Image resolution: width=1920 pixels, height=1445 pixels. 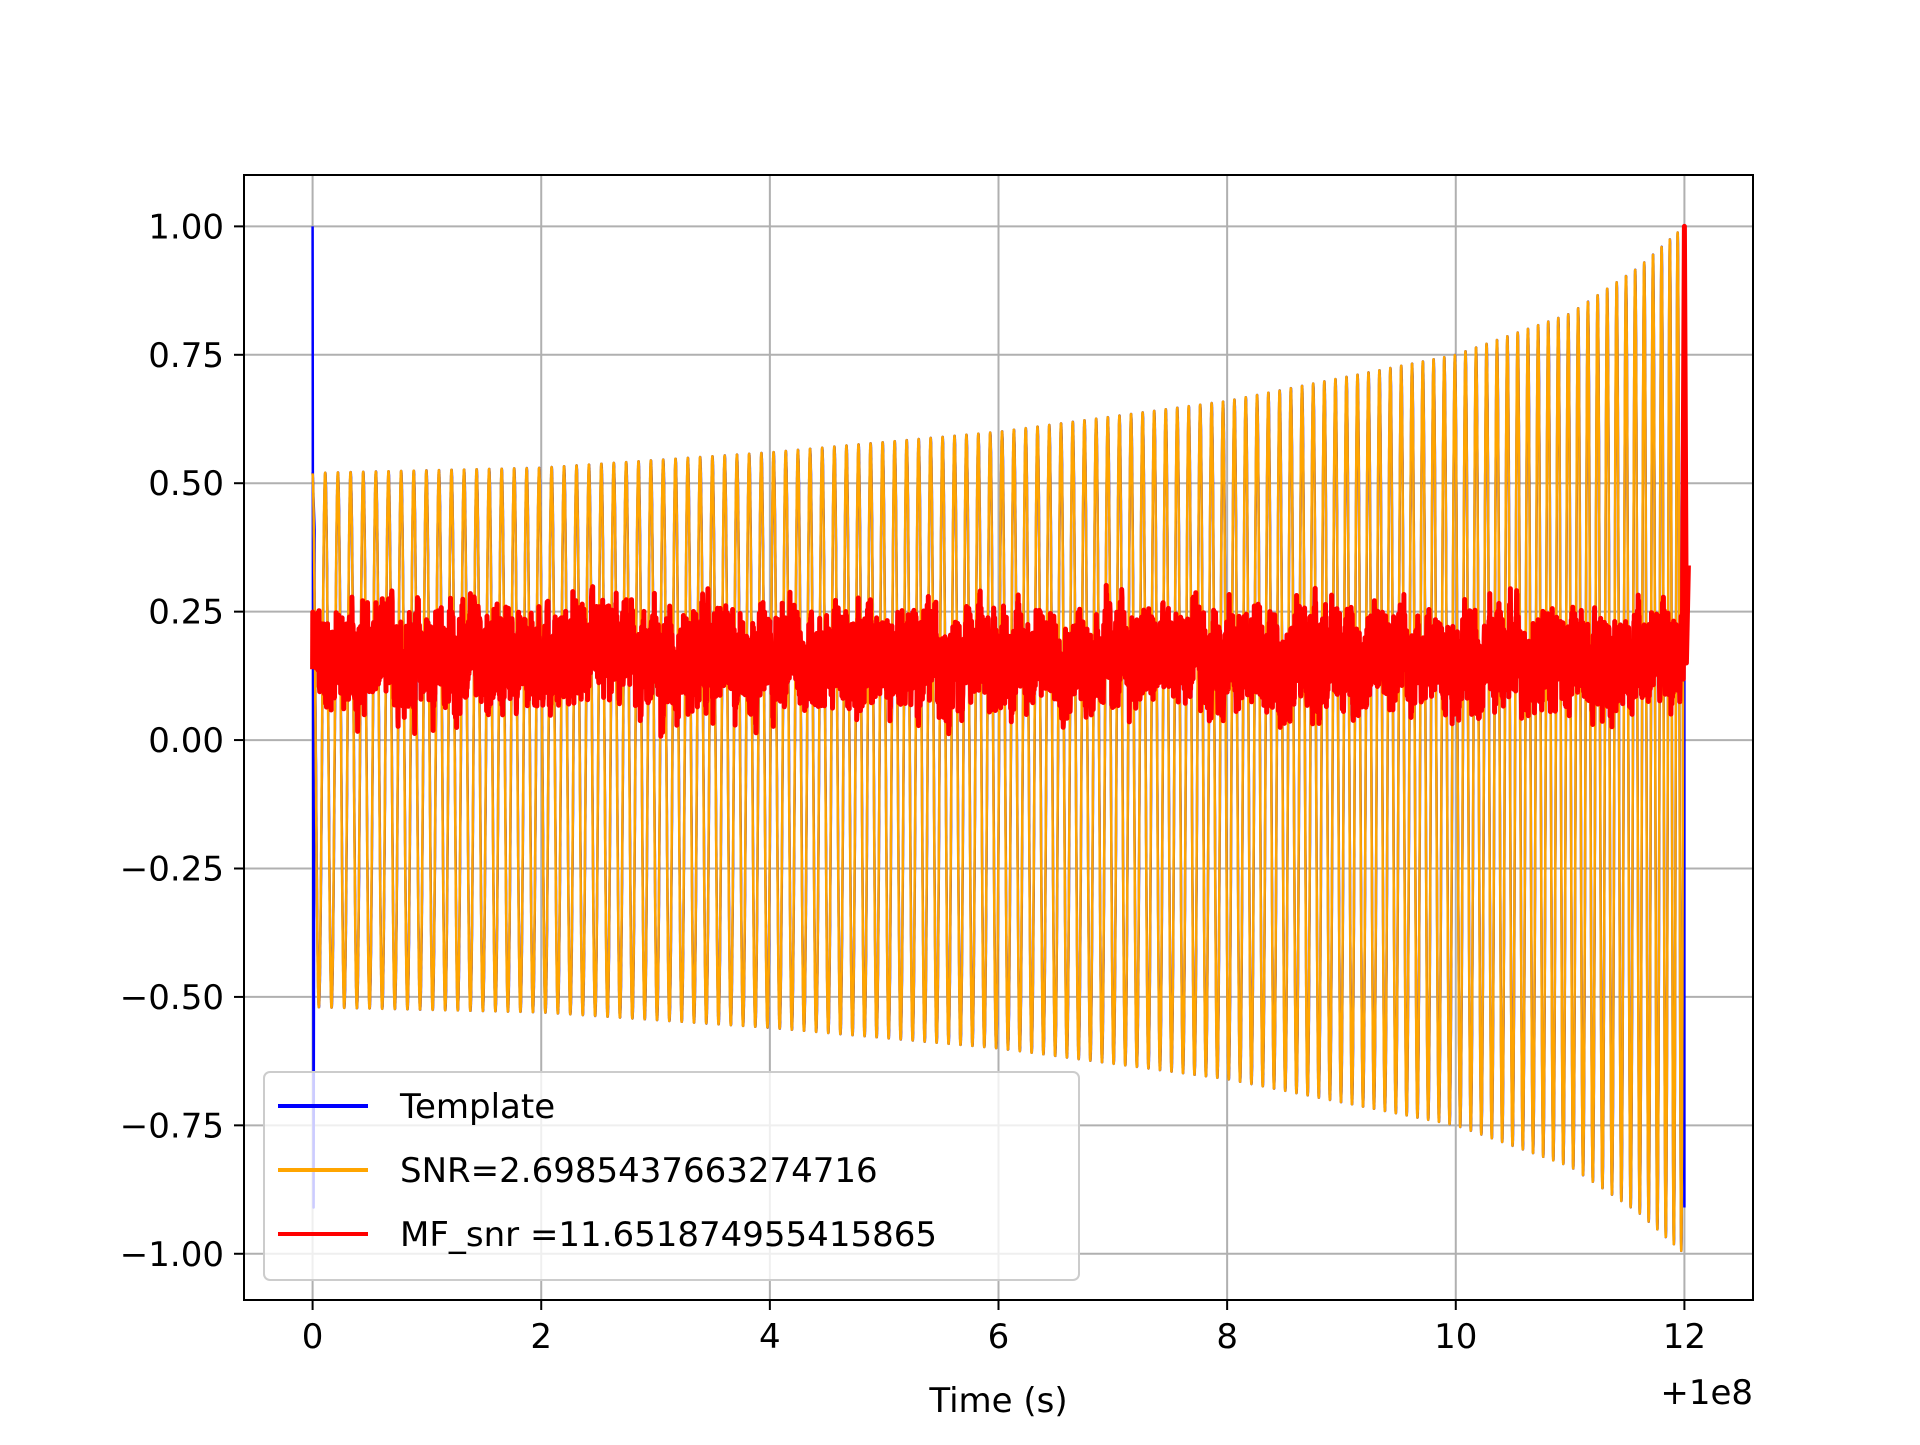 What do you see at coordinates (313, 1337) in the screenshot?
I see `x-tick-label: 0` at bounding box center [313, 1337].